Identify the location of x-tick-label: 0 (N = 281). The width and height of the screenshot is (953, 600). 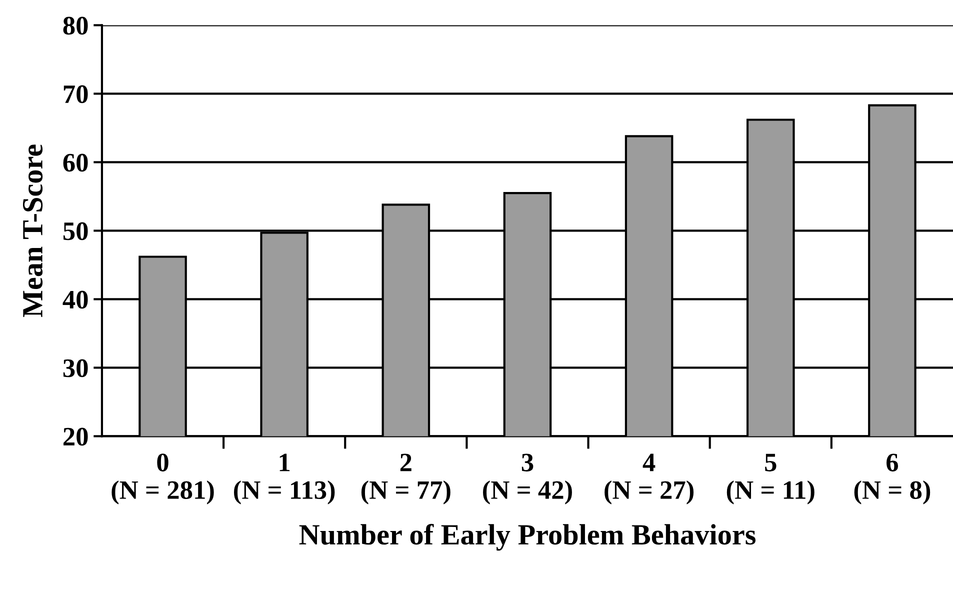
(163, 479).